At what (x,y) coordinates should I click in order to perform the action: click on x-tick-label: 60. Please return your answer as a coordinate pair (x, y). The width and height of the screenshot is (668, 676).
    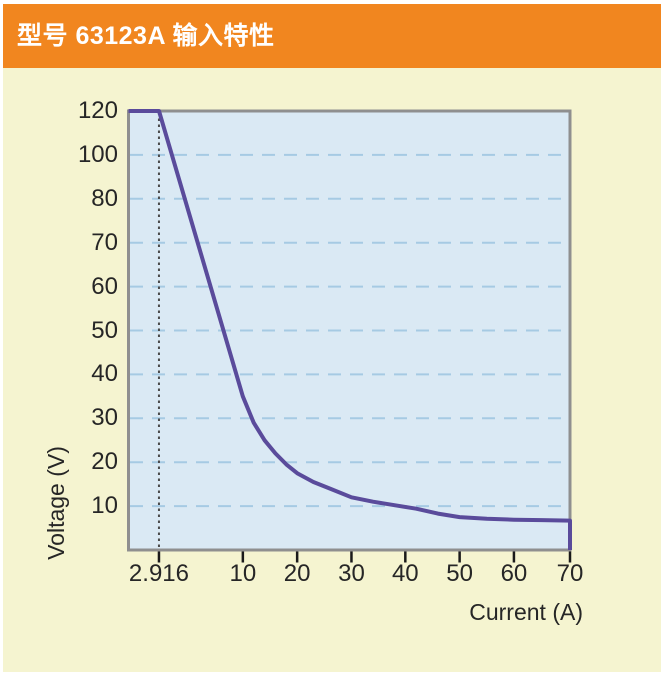
    Looking at the image, I should click on (514, 573).